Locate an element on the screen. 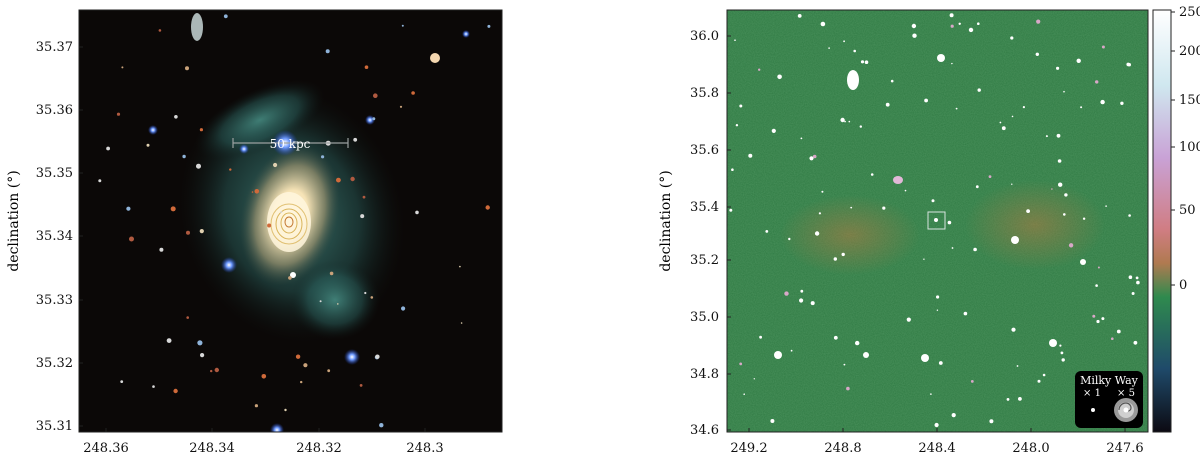 The width and height of the screenshot is (1200, 462). scale-bar: 50 kpc is located at coordinates (290, 144).